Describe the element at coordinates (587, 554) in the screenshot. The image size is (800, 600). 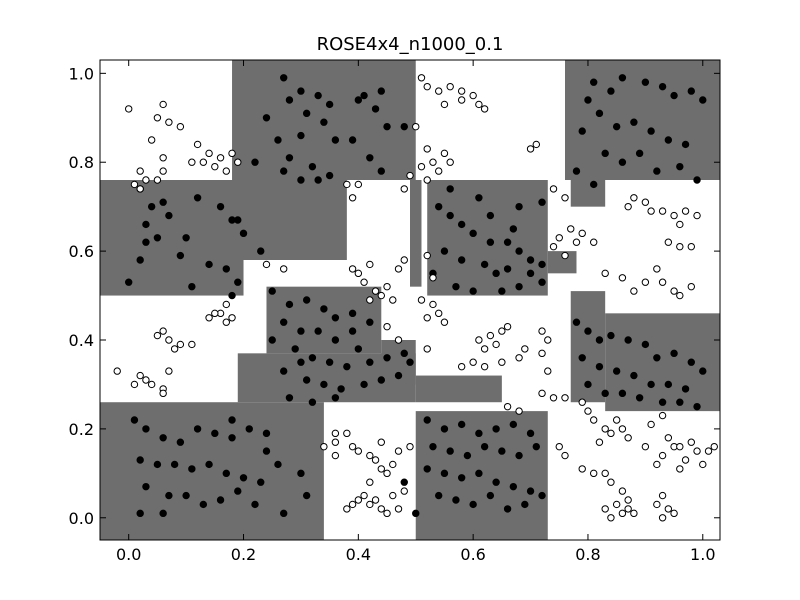
I see `x-tick-label: 0.8` at that location.